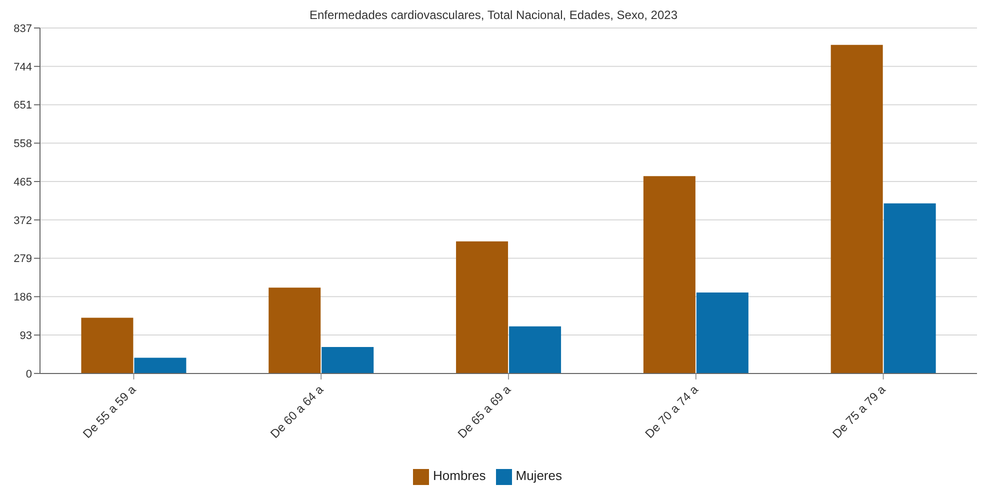 This screenshot has height=495, width=987. Describe the element at coordinates (23, 28) in the screenshot. I see `y-tick-label: 837` at that location.